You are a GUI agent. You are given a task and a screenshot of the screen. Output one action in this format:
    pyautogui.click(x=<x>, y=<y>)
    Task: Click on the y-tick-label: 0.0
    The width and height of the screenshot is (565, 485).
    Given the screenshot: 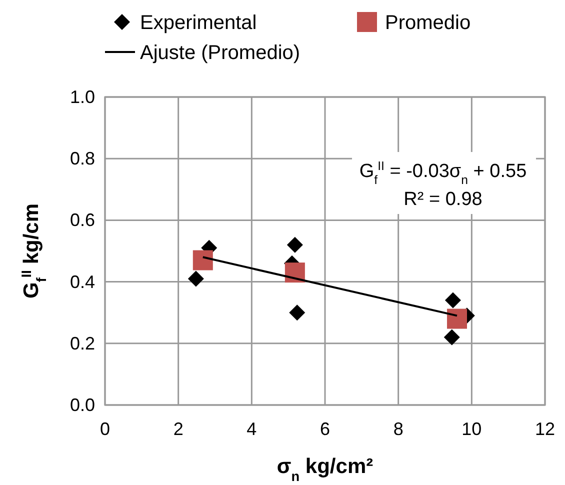 What is the action you would take?
    pyautogui.click(x=82, y=405)
    